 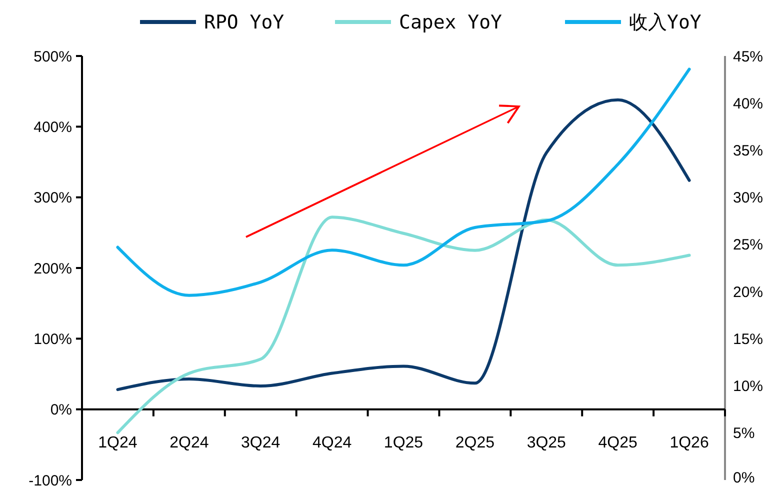 What do you see at coordinates (748, 339) in the screenshot?
I see `y2-tick-label: 15%` at bounding box center [748, 339].